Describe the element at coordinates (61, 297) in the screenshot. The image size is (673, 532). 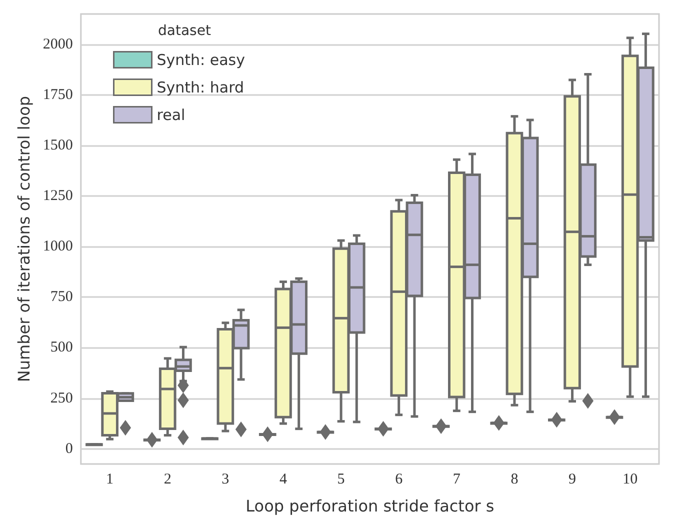
I see `y-tick-label: 750` at that location.